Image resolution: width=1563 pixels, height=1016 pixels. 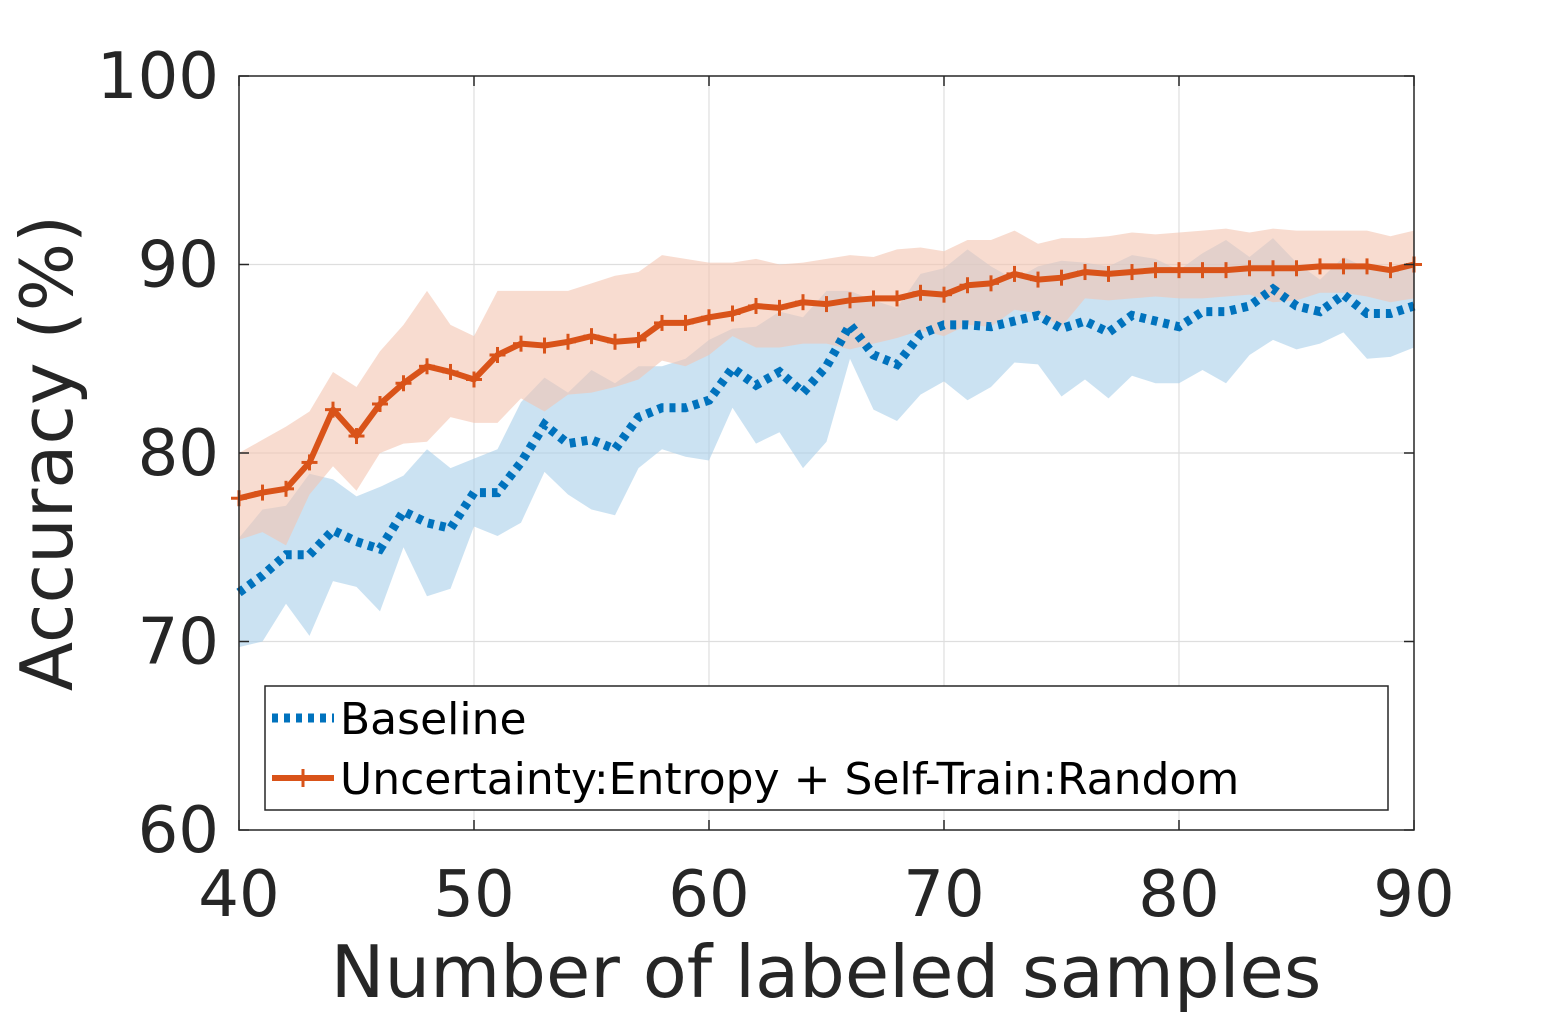 I want to click on x-tick-label: 80, so click(x=1178, y=895).